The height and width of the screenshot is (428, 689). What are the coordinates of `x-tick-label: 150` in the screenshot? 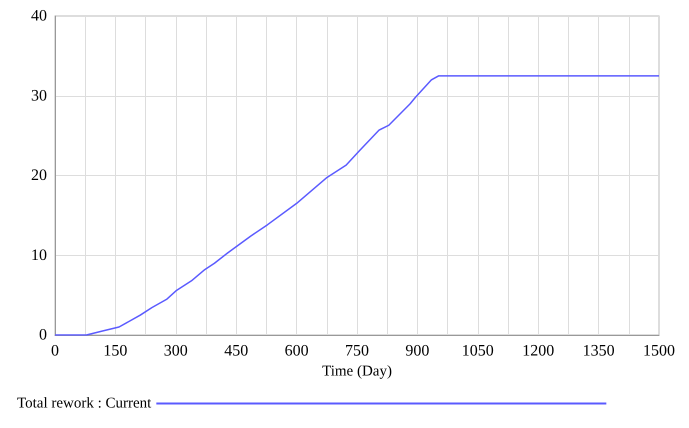 It's located at (115, 351).